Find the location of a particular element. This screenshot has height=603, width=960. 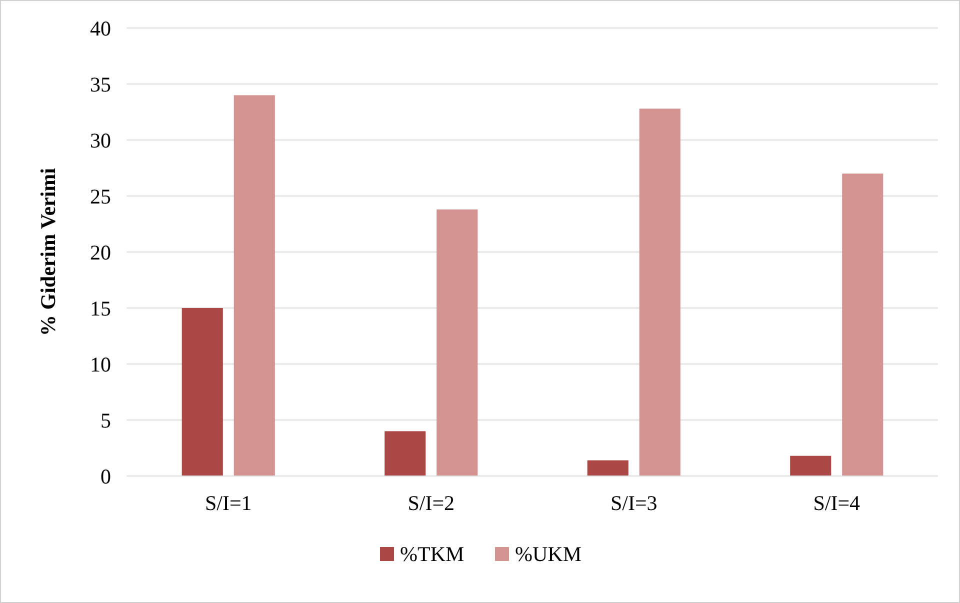

x-tick-label: S/I=3 is located at coordinates (634, 503).